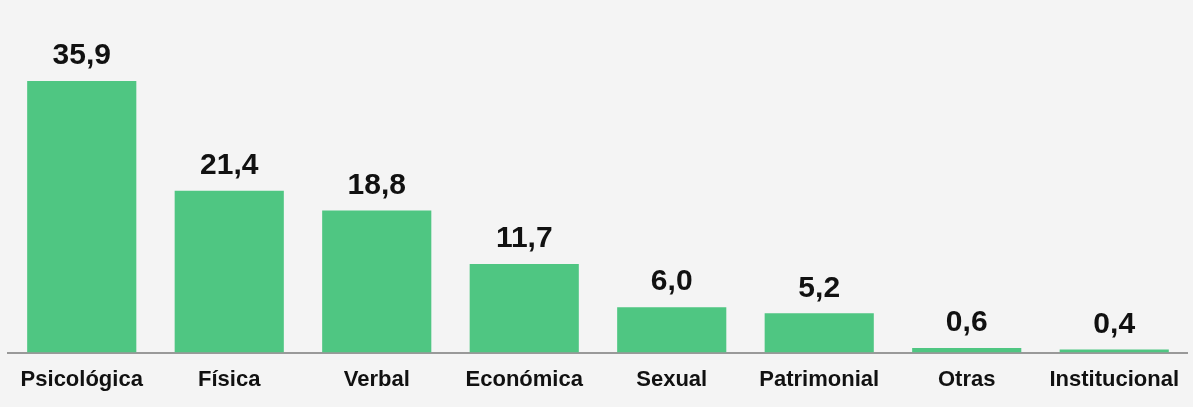  Describe the element at coordinates (966, 321) in the screenshot. I see `data-label: 0,6` at that location.